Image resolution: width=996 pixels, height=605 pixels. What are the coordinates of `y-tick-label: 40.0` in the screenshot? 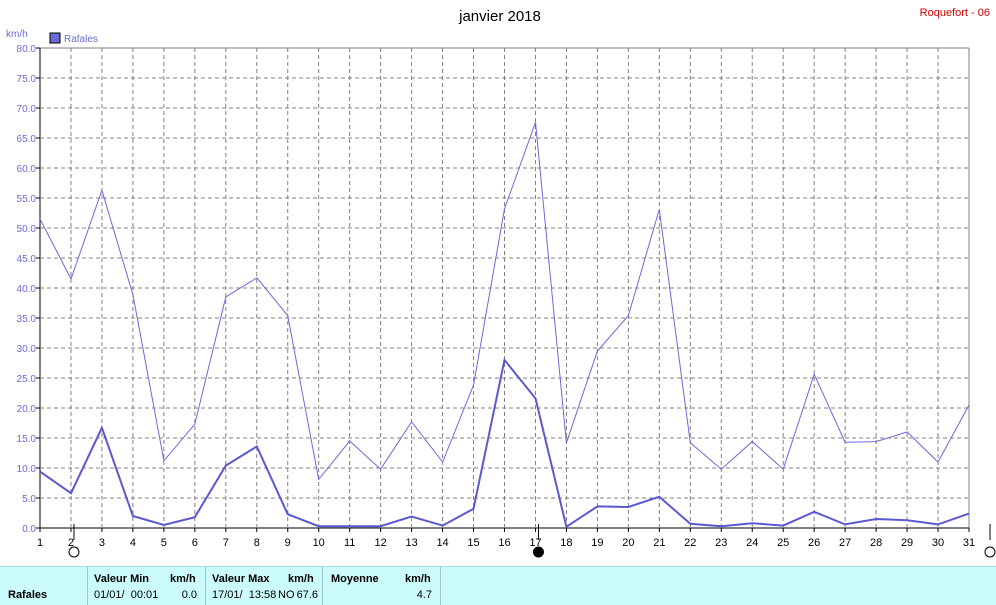 It's located at (27, 289).